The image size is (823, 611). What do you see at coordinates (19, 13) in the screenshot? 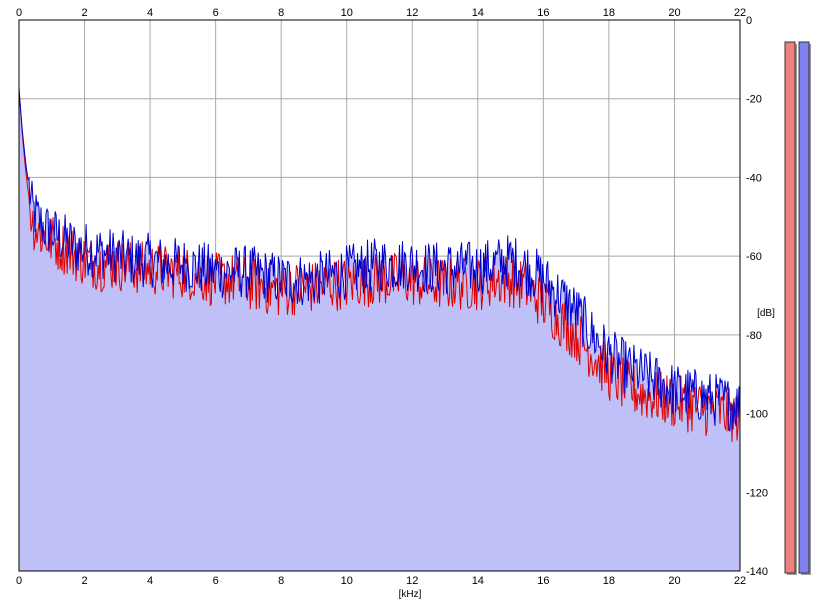
I see `x-tick-label-top: 0` at bounding box center [19, 13].